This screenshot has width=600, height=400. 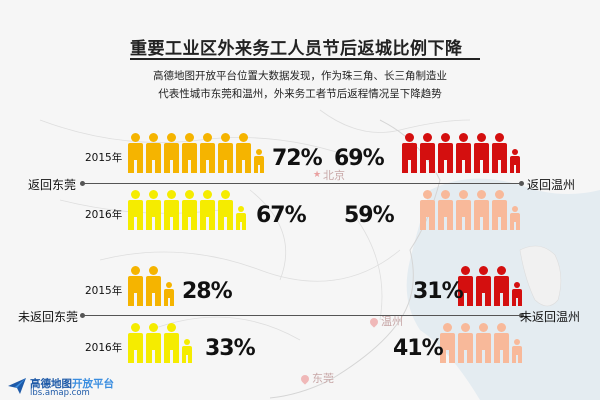 I want to click on pictogram-dongguan-return-2016, so click(x=203, y=212).